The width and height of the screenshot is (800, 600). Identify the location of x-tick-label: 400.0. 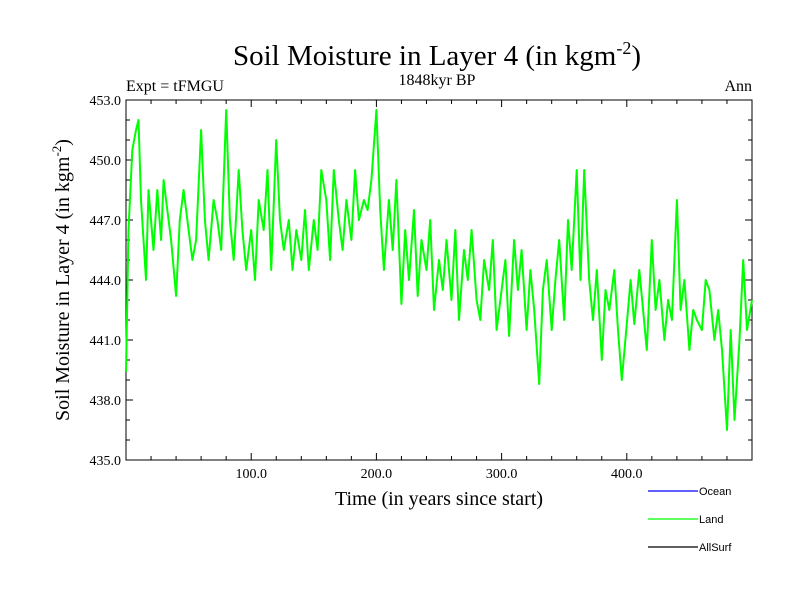
(627, 474).